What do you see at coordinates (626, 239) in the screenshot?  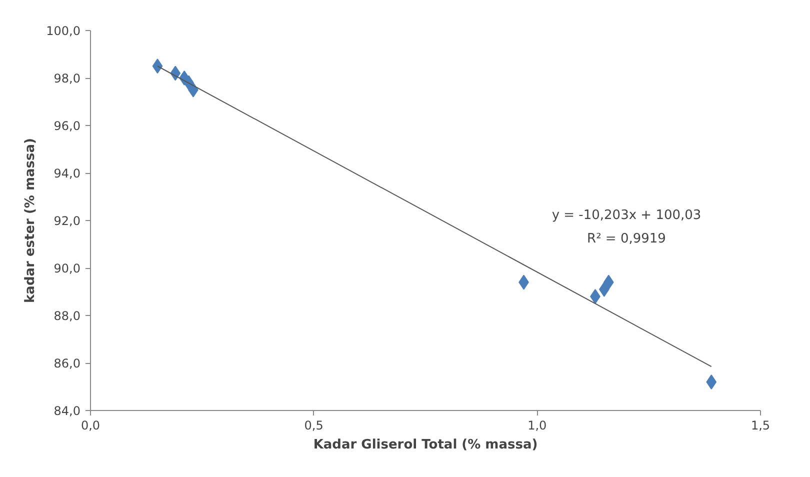 I see `annotation: R² = 0,9919` at bounding box center [626, 239].